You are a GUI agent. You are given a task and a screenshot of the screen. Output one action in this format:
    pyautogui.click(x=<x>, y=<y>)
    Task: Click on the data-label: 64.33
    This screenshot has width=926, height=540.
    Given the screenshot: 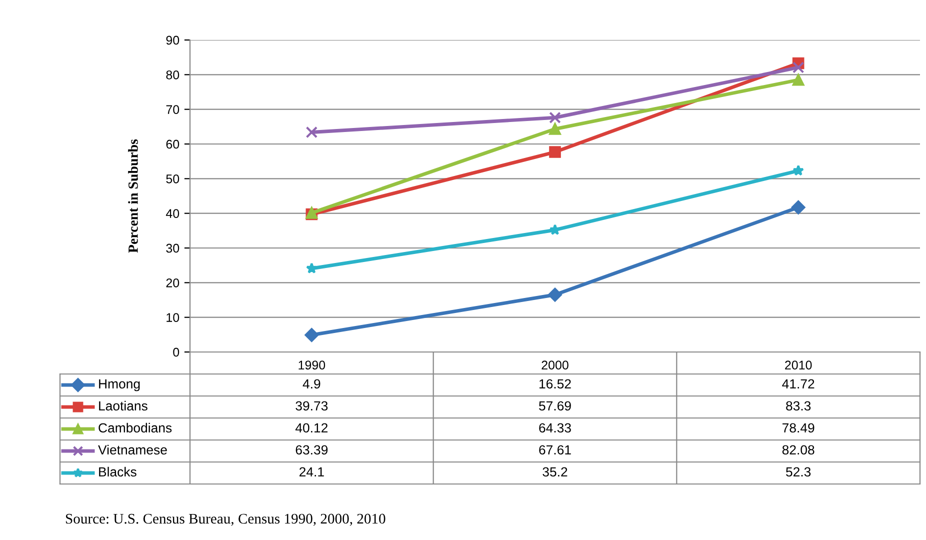 What is the action you would take?
    pyautogui.click(x=555, y=428)
    